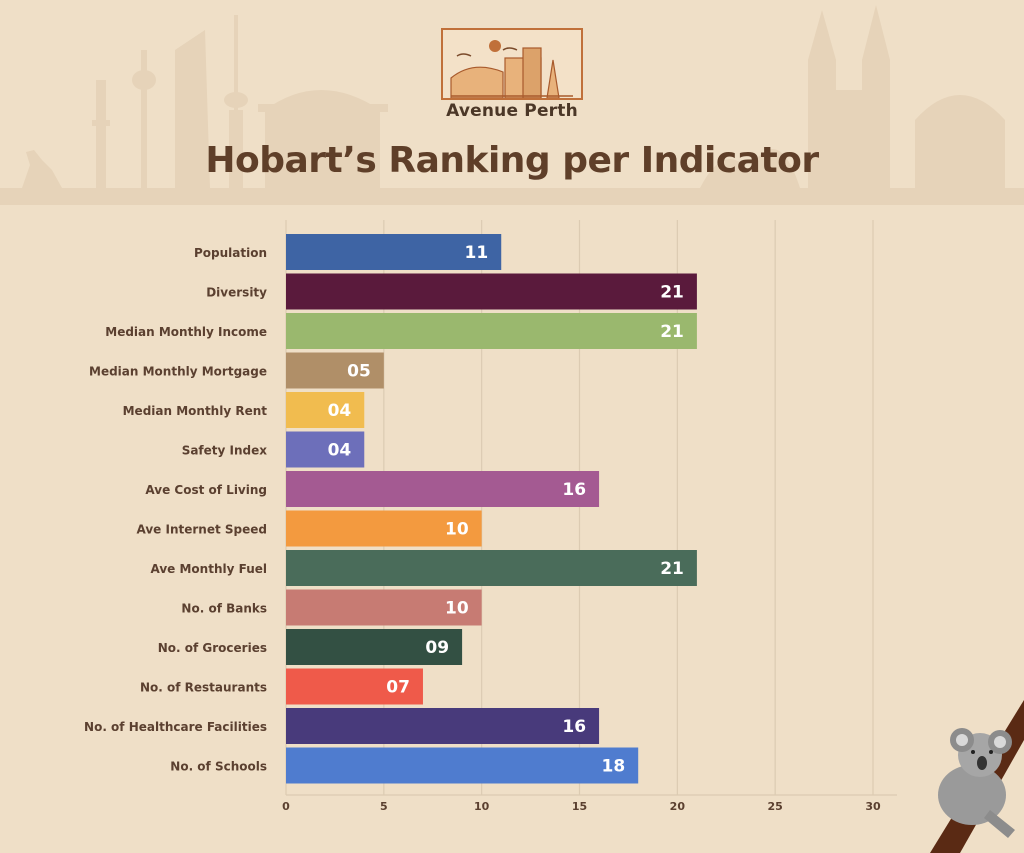 Image resolution: width=1024 pixels, height=853 pixels. Describe the element at coordinates (359, 372) in the screenshot. I see `bar-value-label: 05` at that location.